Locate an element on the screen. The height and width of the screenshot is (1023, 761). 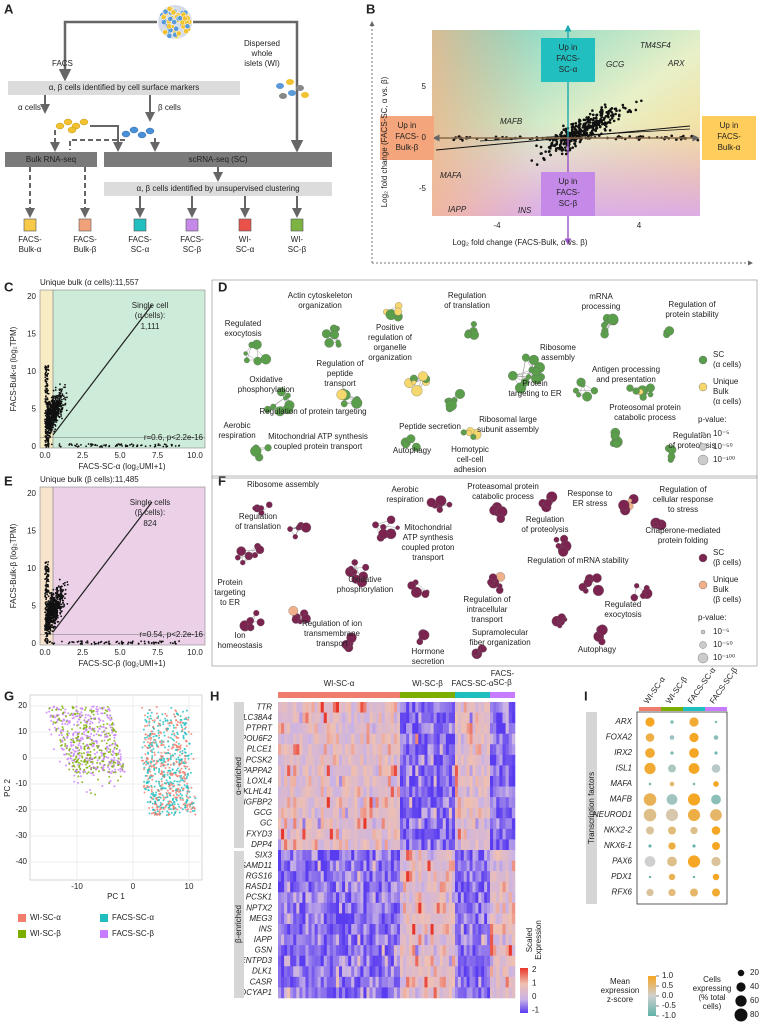
term-label: Regulation is located at coordinates (258, 516).